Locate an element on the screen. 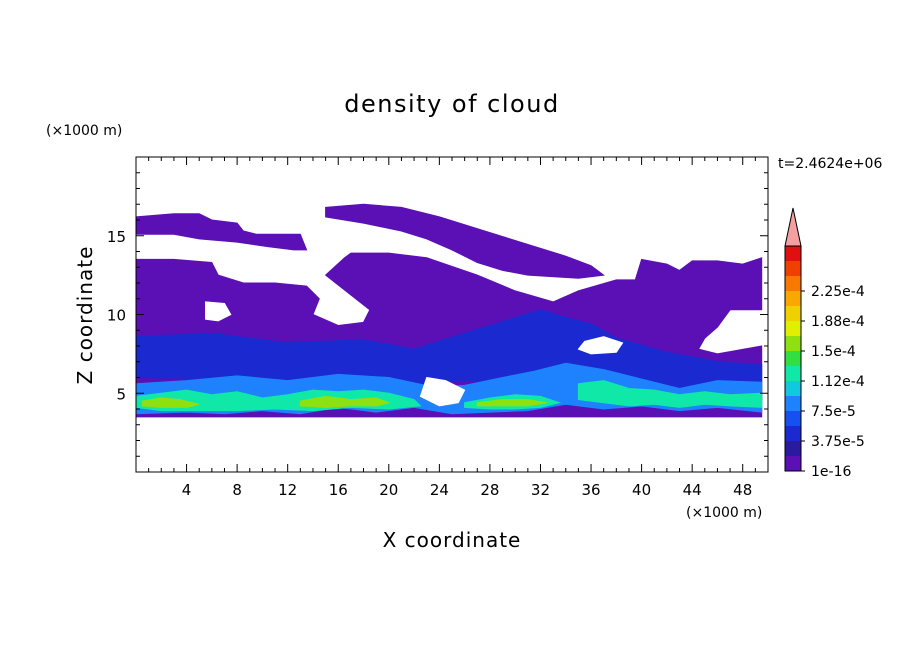 This screenshot has width=904, height=654. x-tick-label: 48 is located at coordinates (742, 490).